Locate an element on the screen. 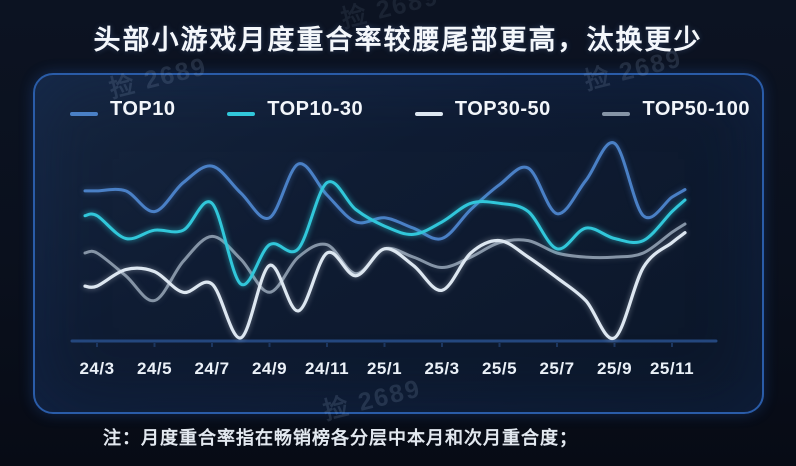 Image resolution: width=796 pixels, height=466 pixels. legend-item-top30-50: TOP30-50 is located at coordinates (482, 109).